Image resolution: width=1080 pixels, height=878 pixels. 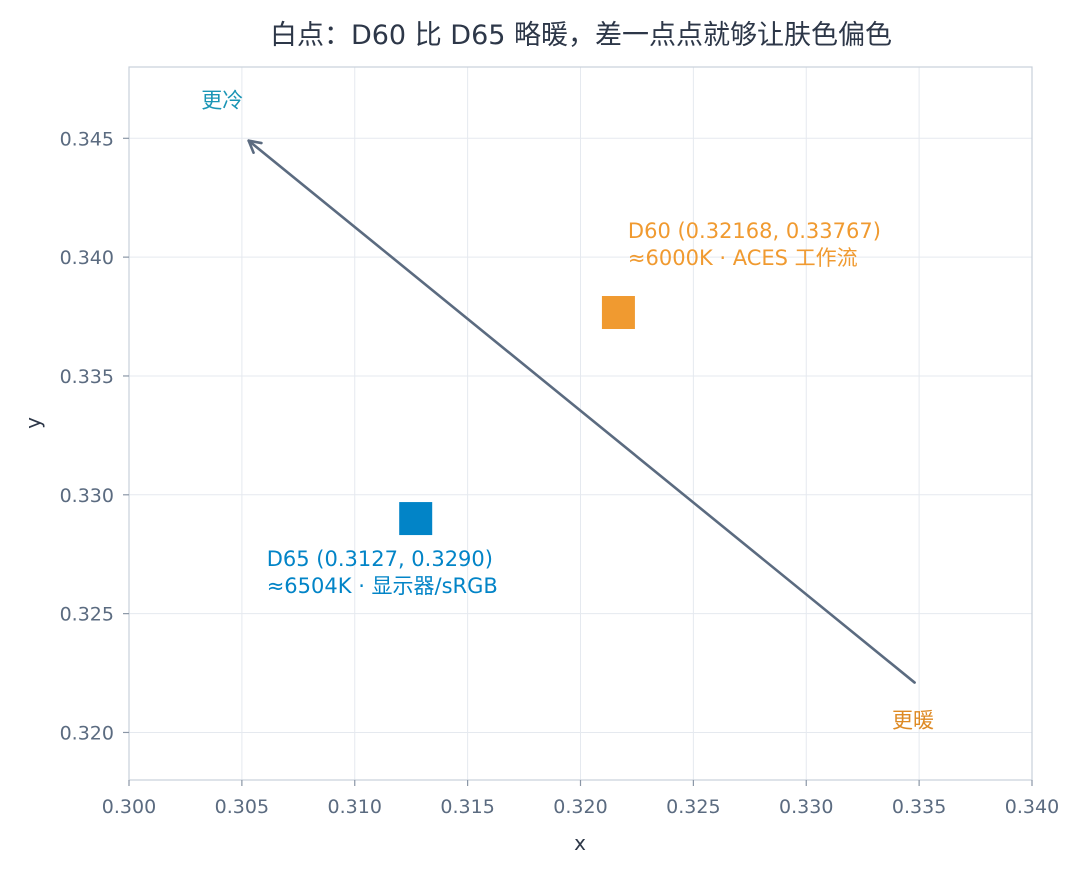 What do you see at coordinates (754, 231) in the screenshot?
I see `point-label: D60 (0.32168, 0.33767)` at bounding box center [754, 231].